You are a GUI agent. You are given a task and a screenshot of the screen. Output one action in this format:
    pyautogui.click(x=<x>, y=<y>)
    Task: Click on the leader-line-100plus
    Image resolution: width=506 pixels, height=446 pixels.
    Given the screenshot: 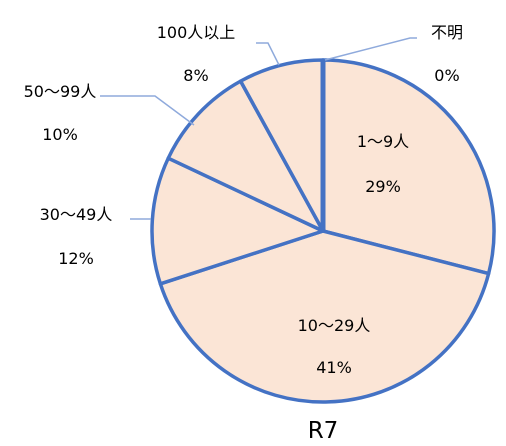 What is the action you would take?
    pyautogui.click(x=268, y=54)
    